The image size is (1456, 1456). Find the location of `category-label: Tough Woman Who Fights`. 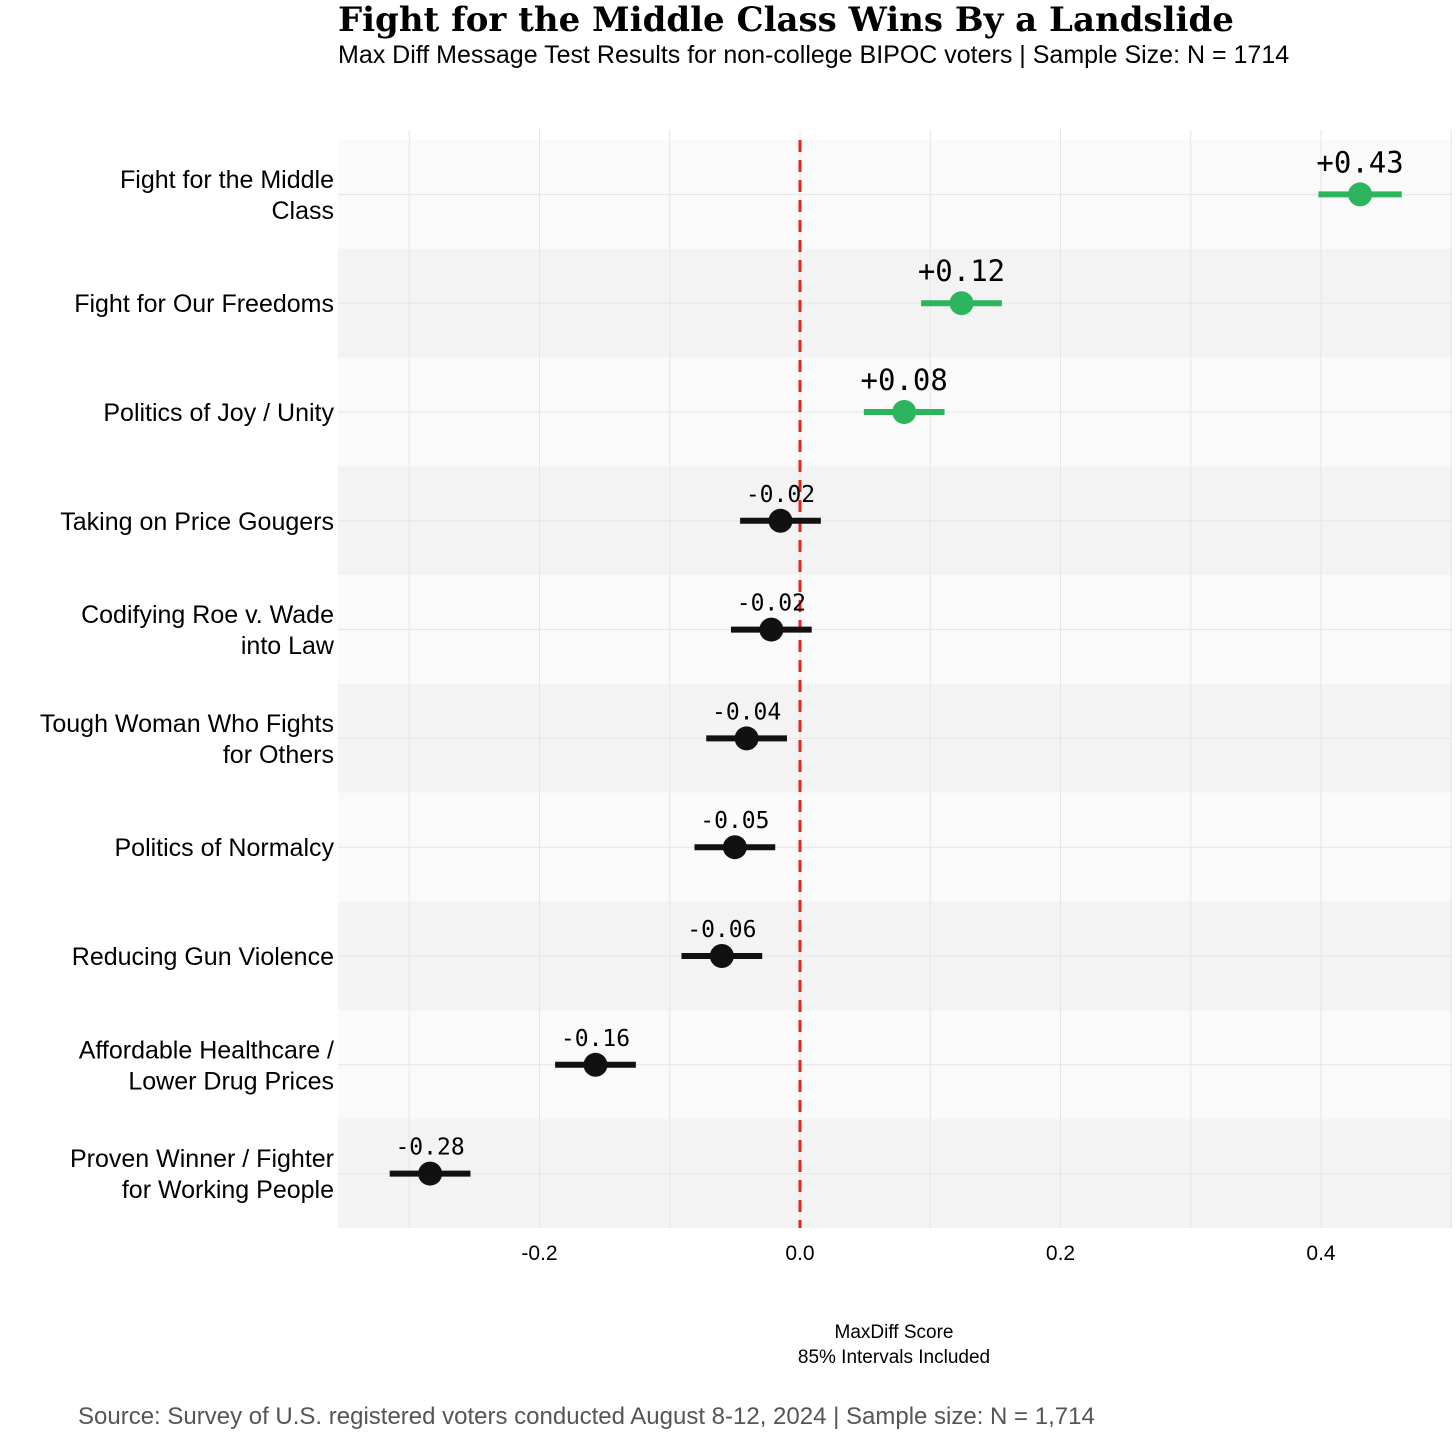

category-label: Tough Woman Who Fights is located at coordinates (187, 724).